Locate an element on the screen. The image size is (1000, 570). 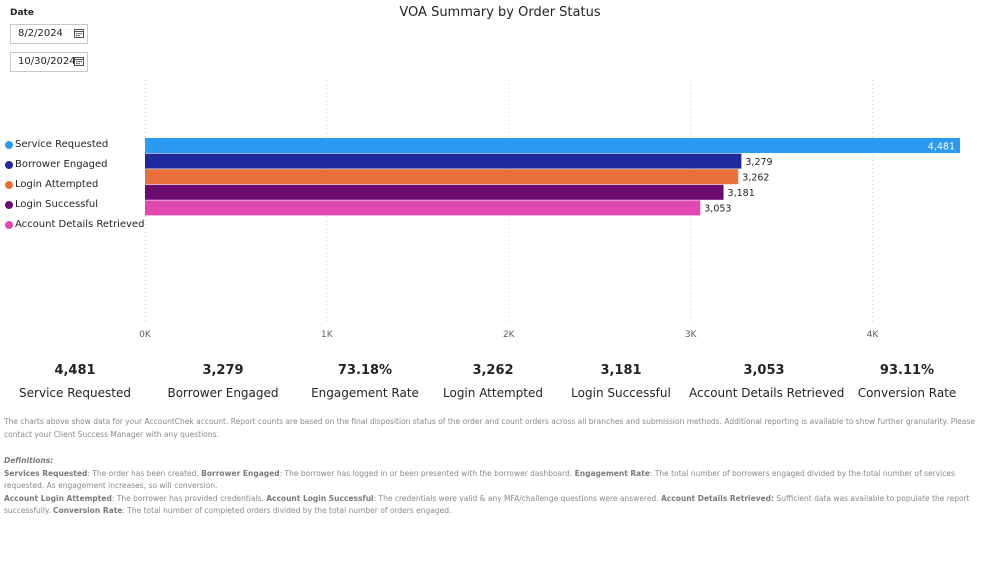
kpi-value: 3,279 is located at coordinates (223, 370).